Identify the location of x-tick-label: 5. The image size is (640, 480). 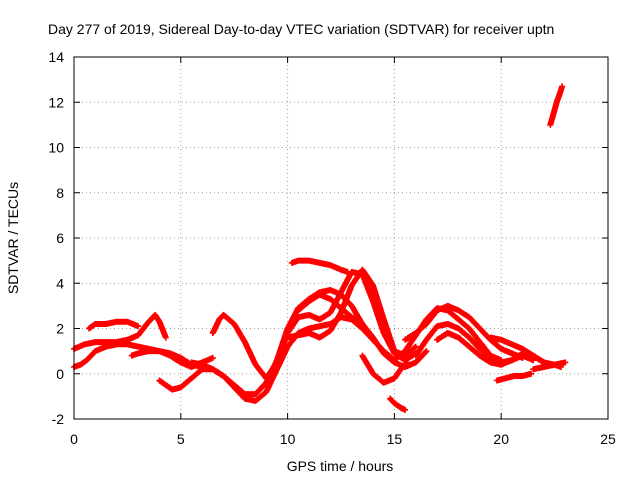
(181, 439).